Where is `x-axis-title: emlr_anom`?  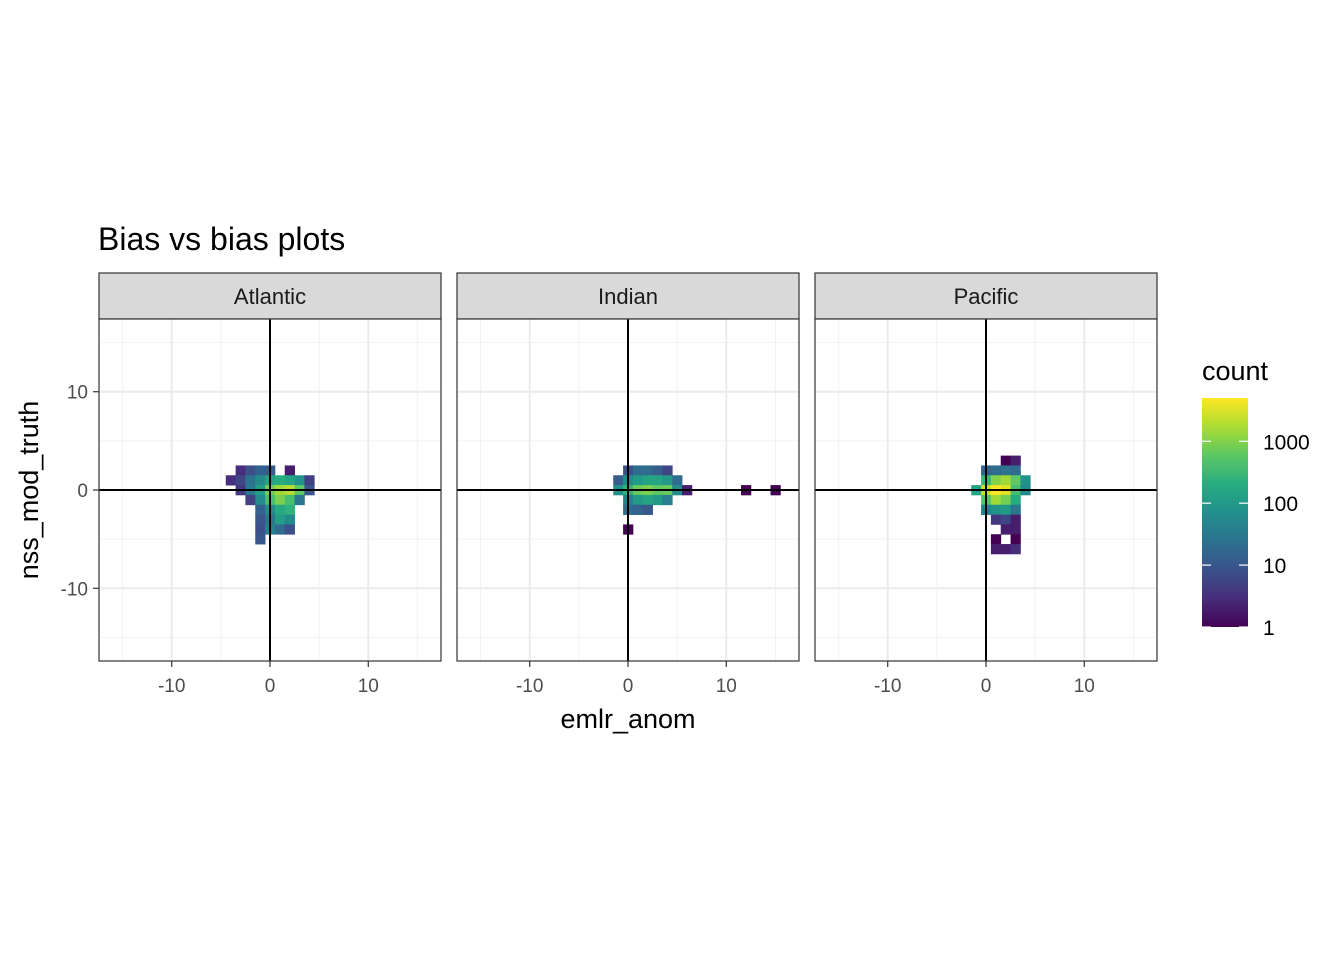 x-axis-title: emlr_anom is located at coordinates (627, 719).